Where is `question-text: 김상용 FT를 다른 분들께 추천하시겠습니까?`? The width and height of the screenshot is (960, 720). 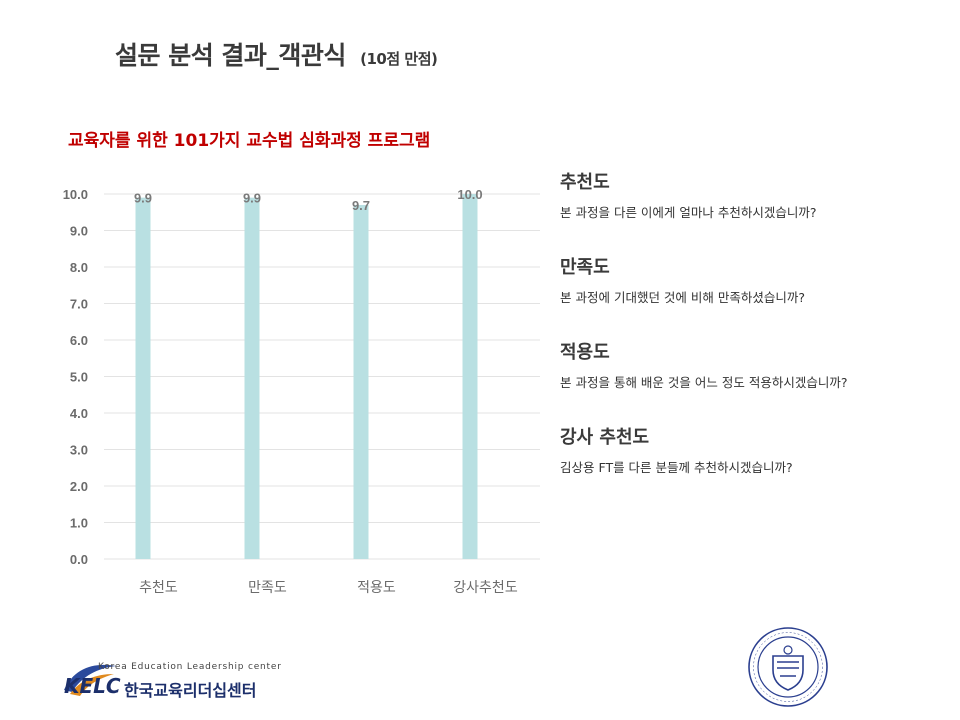 question-text: 김상용 FT를 다른 분들께 추천하시겠습니까? is located at coordinates (676, 467).